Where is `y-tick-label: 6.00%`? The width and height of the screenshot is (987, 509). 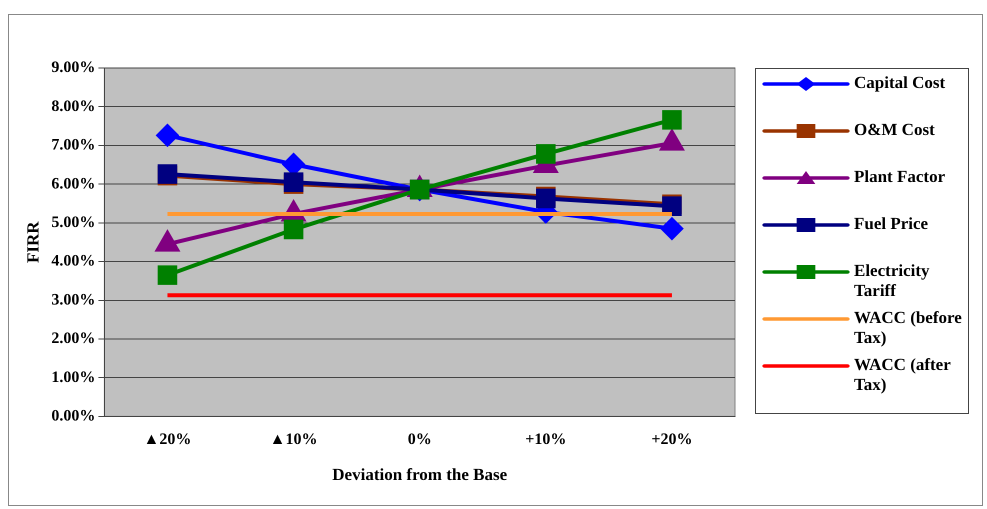 y-tick-label: 6.00% is located at coordinates (73, 183).